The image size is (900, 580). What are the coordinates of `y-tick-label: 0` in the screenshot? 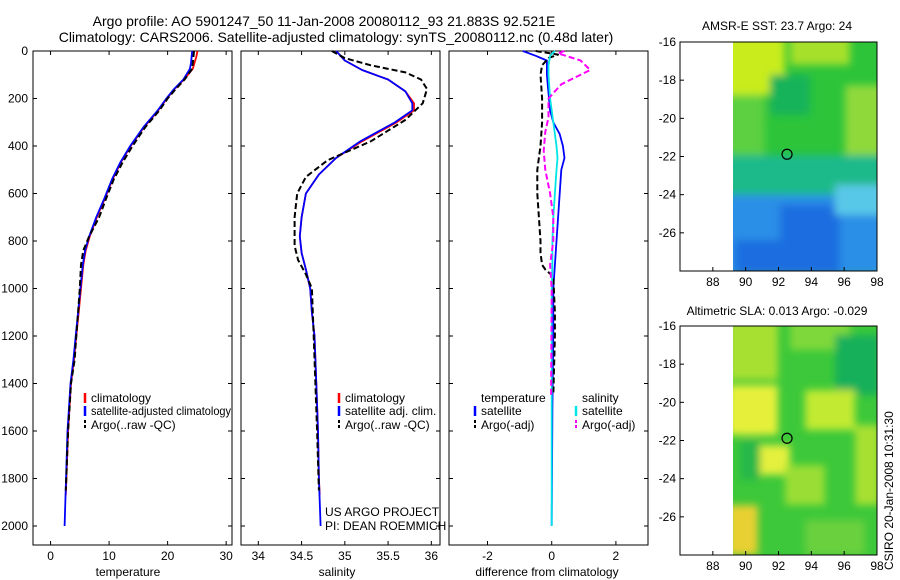 It's located at (24, 51).